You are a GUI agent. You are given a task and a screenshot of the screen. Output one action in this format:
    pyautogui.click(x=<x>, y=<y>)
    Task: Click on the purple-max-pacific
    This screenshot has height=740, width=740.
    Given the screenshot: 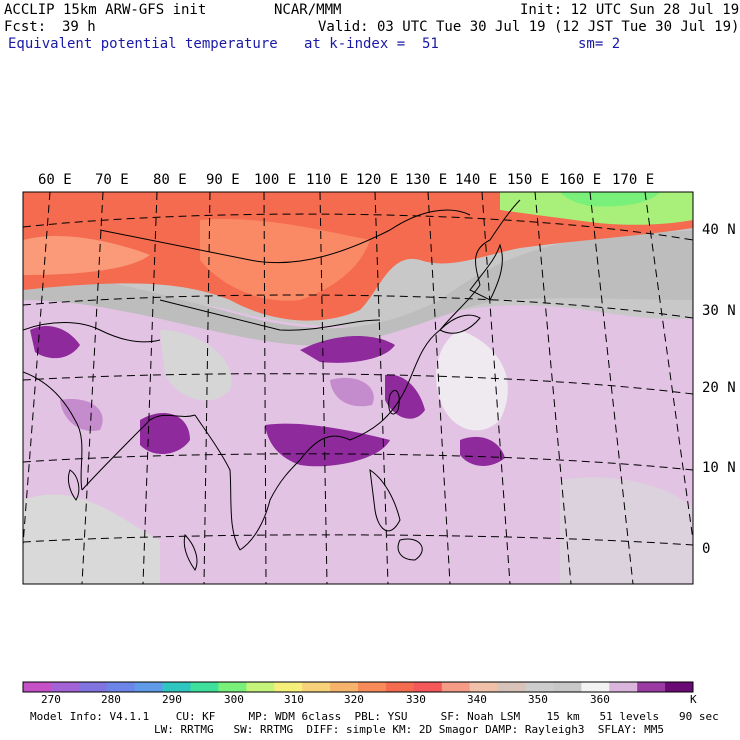 What is the action you would take?
    pyautogui.click(x=482, y=451)
    